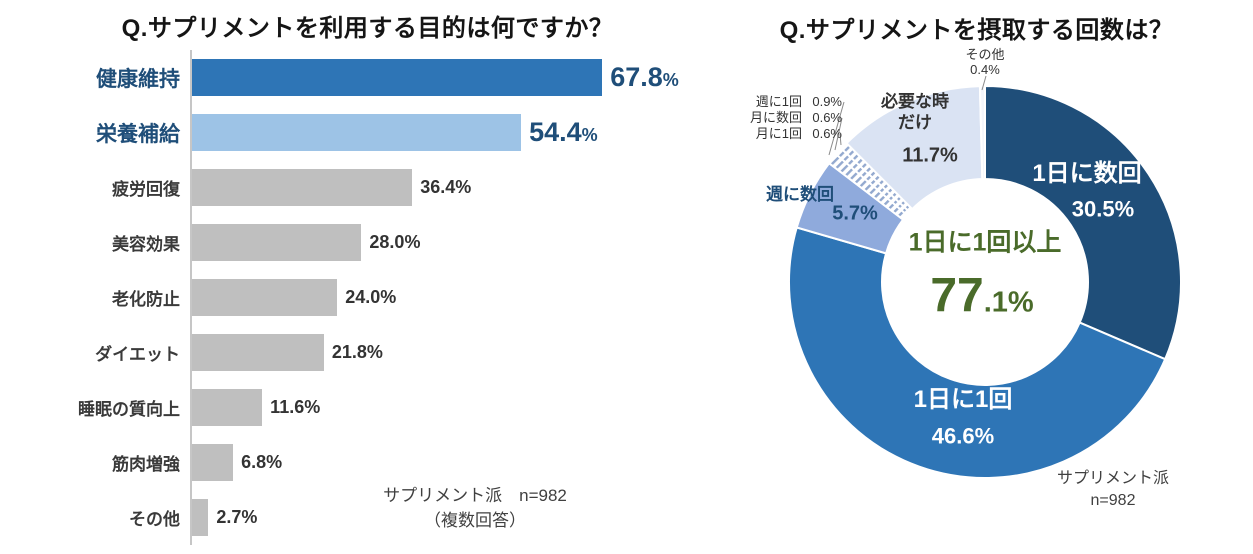 Image resolution: width=1253 pixels, height=554 pixels. I want to click on small-slice-label: その他, so click(985, 54).